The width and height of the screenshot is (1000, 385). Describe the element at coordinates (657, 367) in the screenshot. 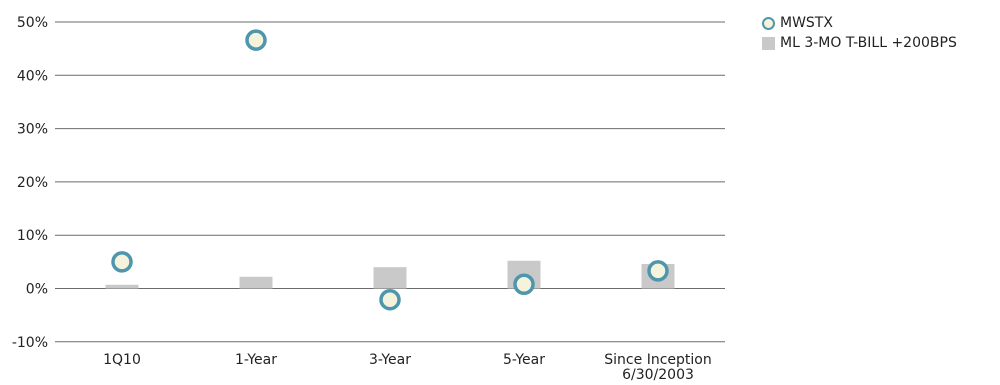

I see `x-category-label: Since Inception 6/30/2003` at that location.